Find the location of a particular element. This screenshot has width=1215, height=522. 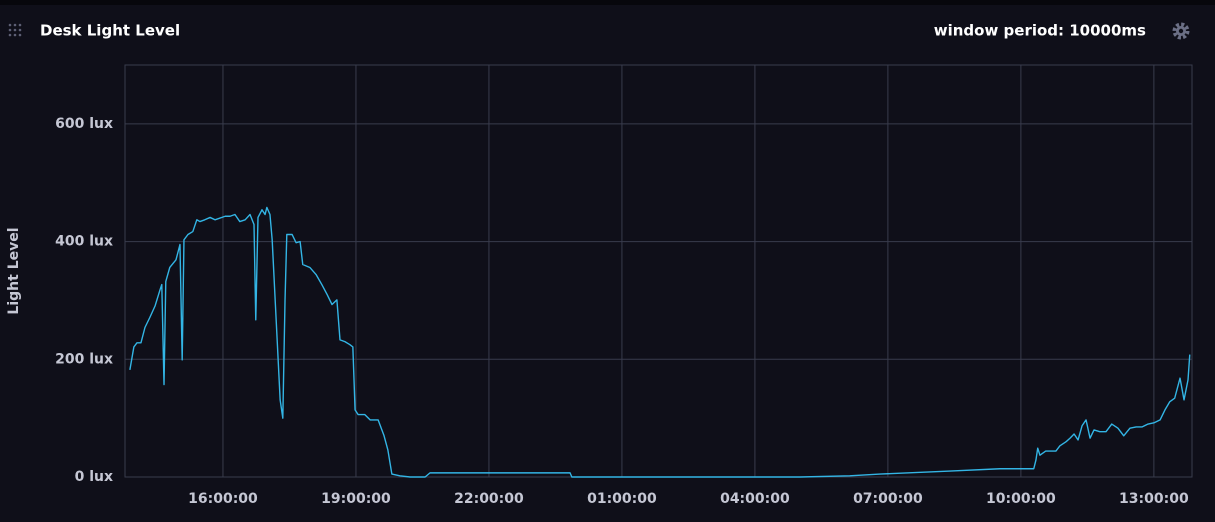

y-tick-label: 600 lux is located at coordinates (84, 124).